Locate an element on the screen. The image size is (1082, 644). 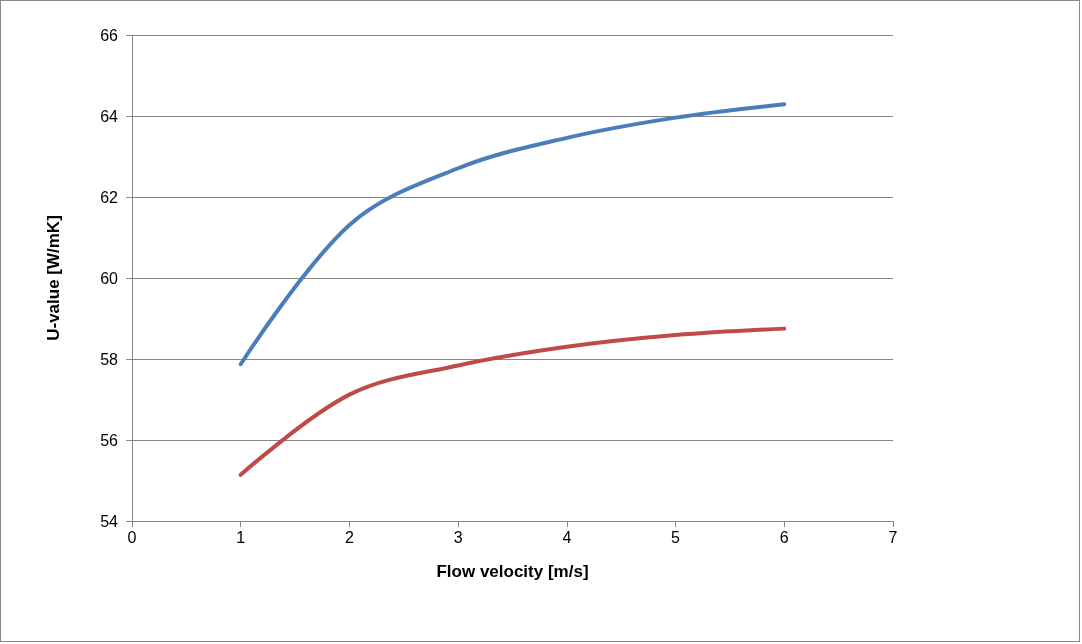
y-tick-label: 60 is located at coordinates (109, 278).